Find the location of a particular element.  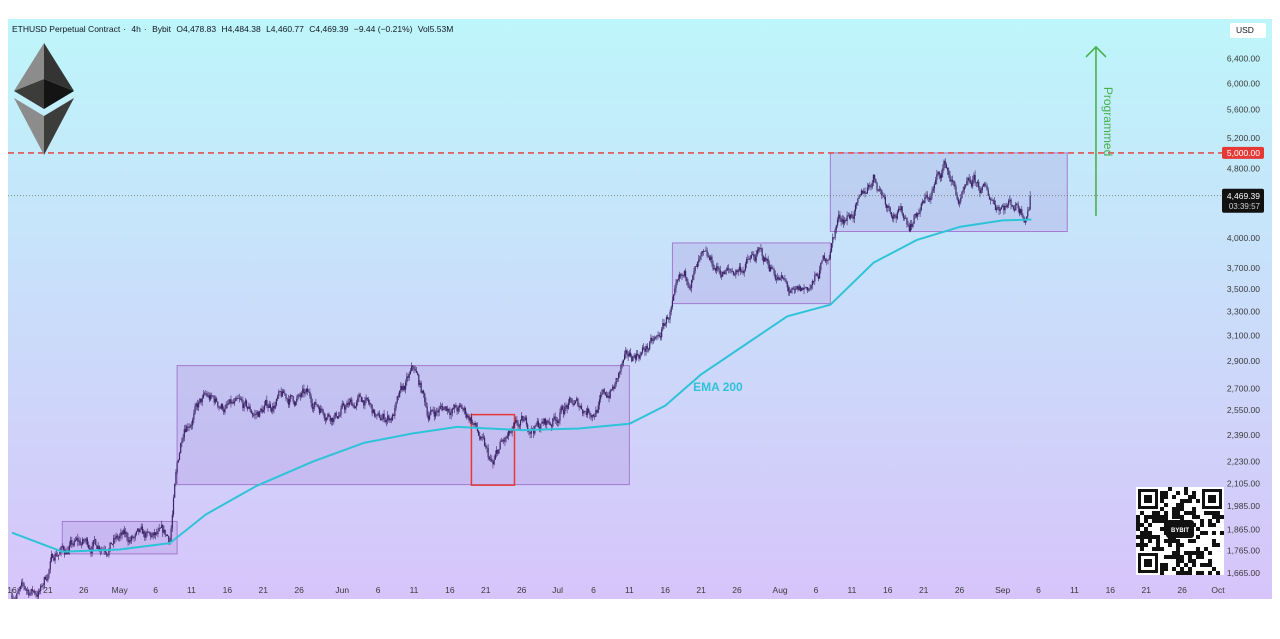

symbol-name: ETHUSD Perpetual Contract is located at coordinates (66, 29).